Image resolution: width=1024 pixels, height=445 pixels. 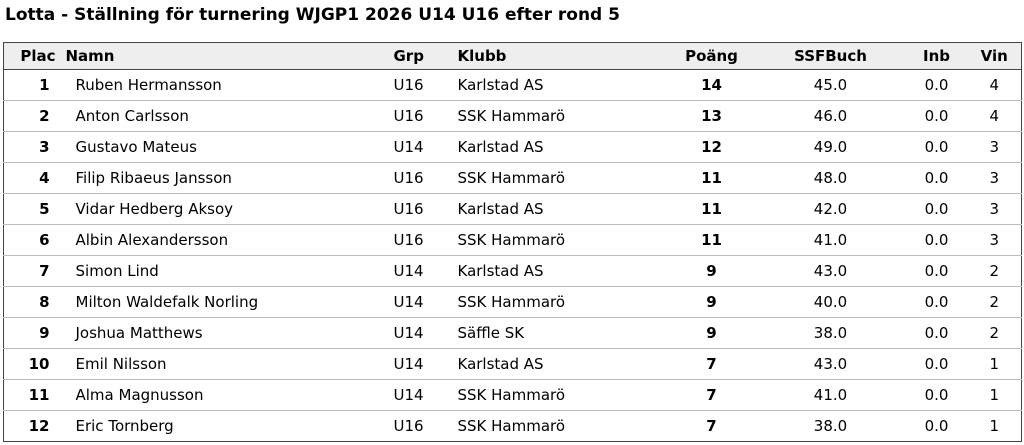 I want to click on cell-player-name: Filip Ribaeus Jansson, so click(x=223, y=178).